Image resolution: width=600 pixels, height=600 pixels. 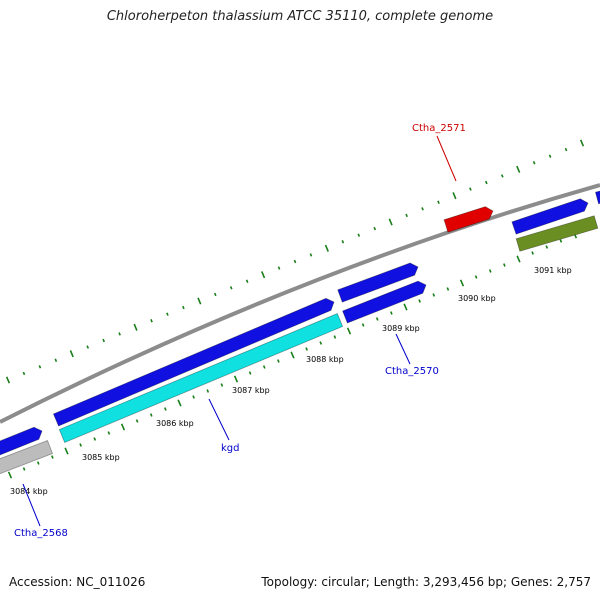 I want to click on gene-label: Ctha_2570, so click(x=412, y=371).